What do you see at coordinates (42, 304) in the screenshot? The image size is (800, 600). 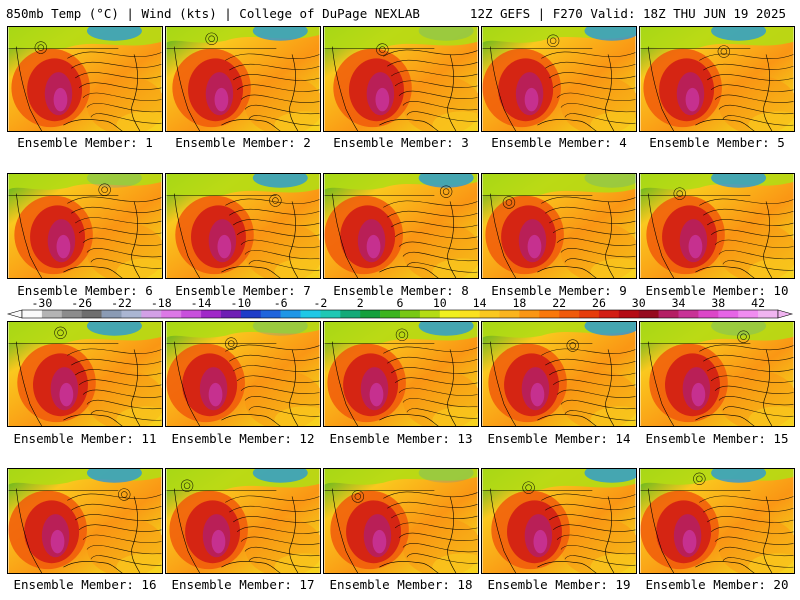 I see `colorbar-tick-label: -30` at bounding box center [42, 304].